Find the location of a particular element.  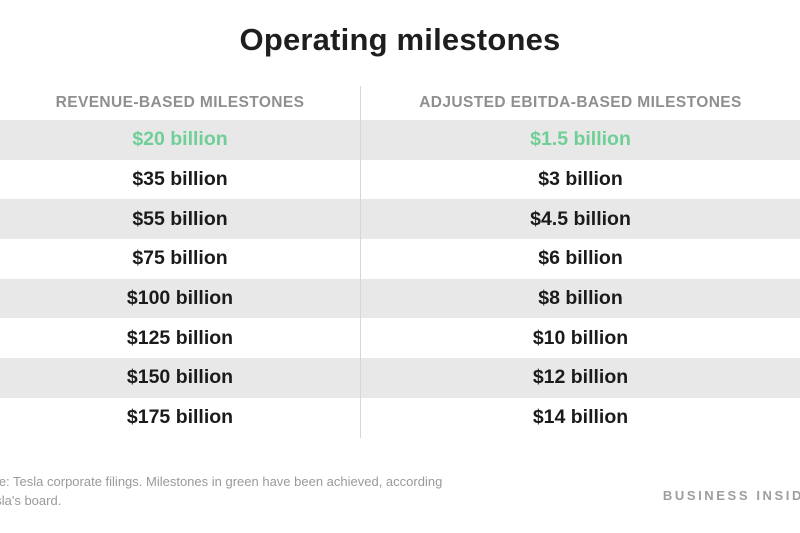

ebitda-cell-container: $10 billion is located at coordinates (580, 338).